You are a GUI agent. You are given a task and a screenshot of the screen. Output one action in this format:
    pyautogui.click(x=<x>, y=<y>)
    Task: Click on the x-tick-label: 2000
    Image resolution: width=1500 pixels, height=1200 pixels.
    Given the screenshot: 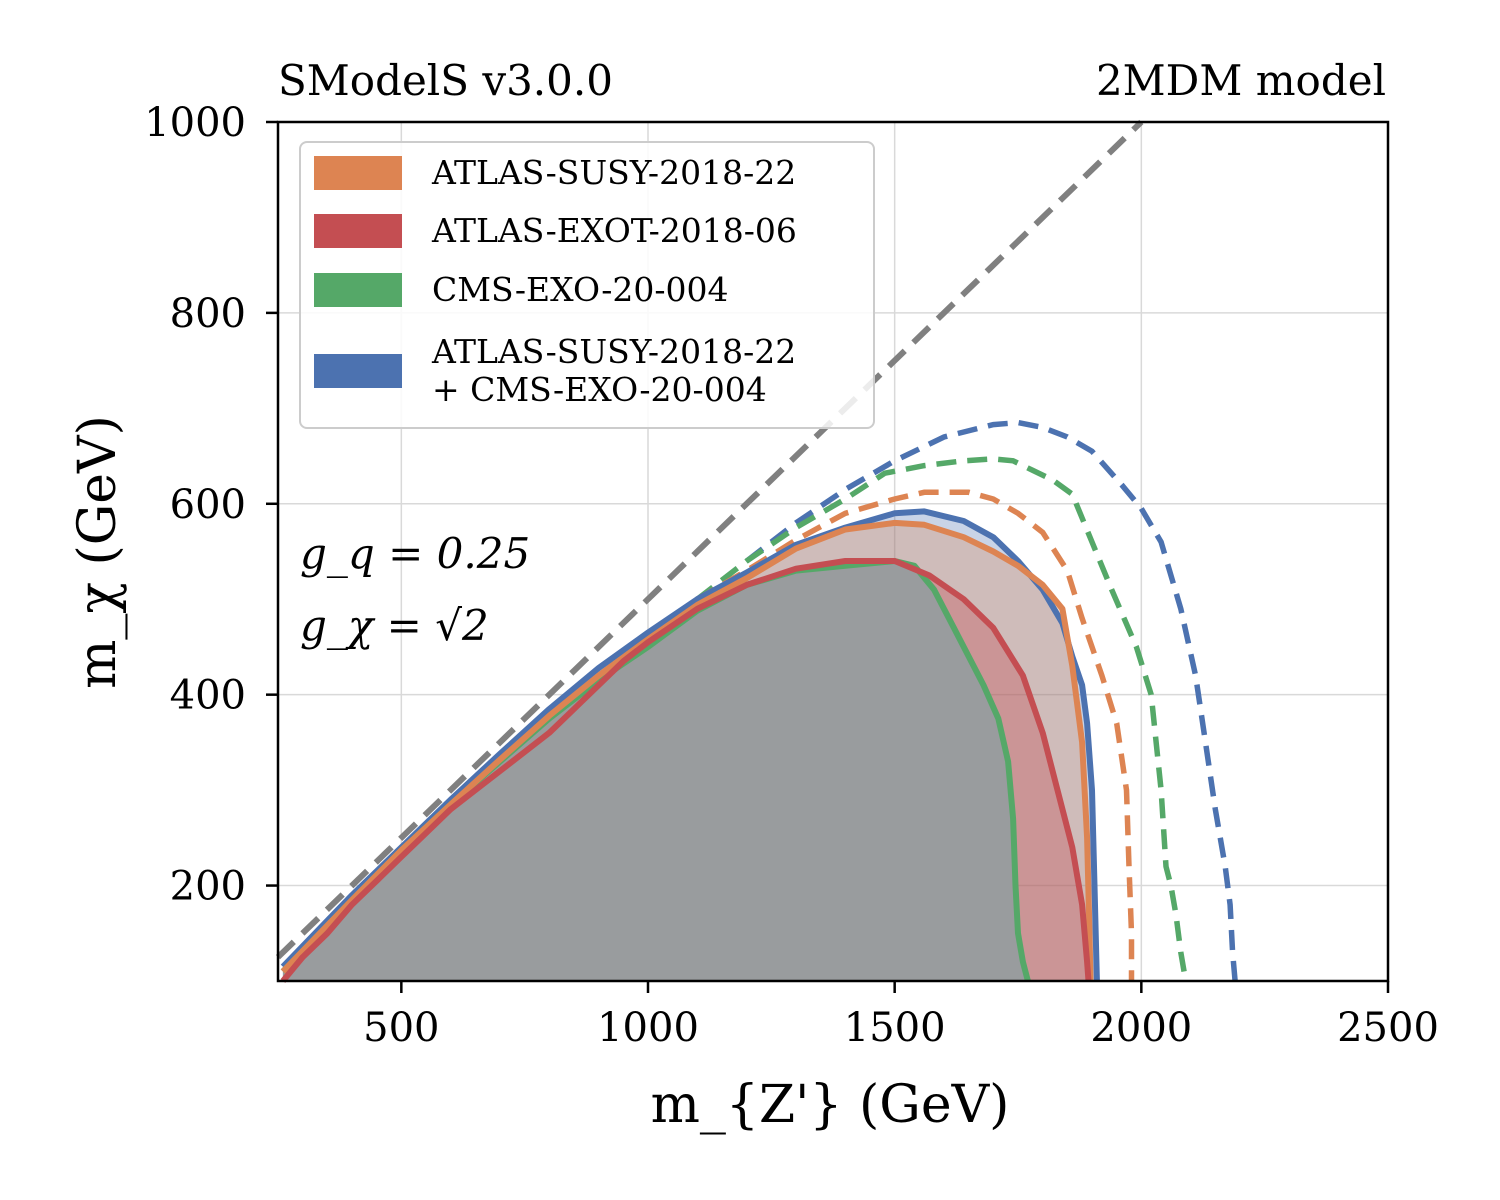 What is the action you would take?
    pyautogui.click(x=1141, y=1028)
    